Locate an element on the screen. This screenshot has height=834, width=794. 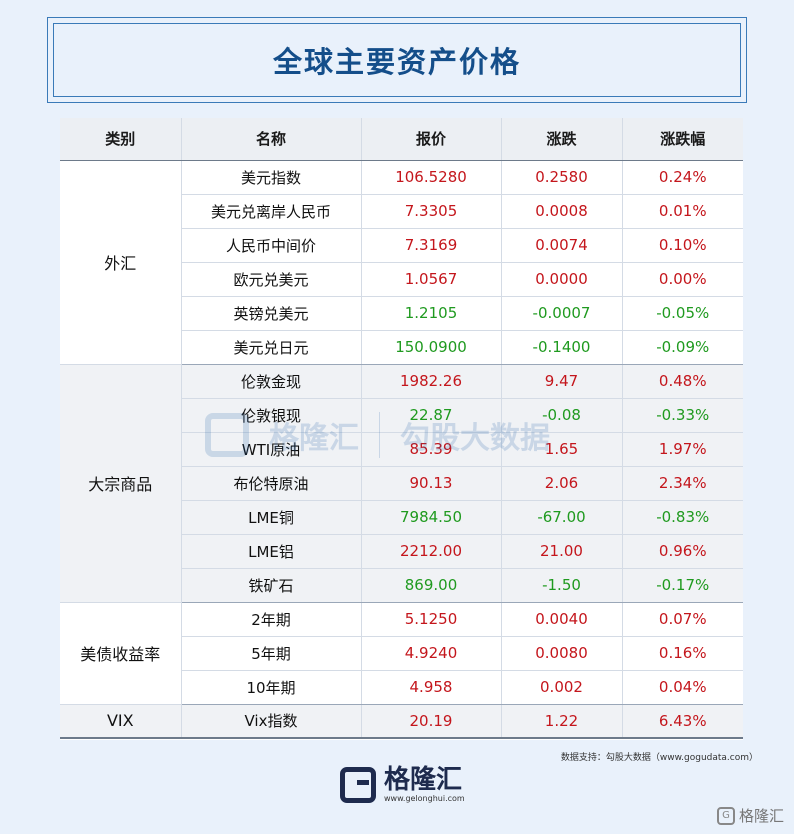
name-cell: 5年期 is located at coordinates (271, 653).